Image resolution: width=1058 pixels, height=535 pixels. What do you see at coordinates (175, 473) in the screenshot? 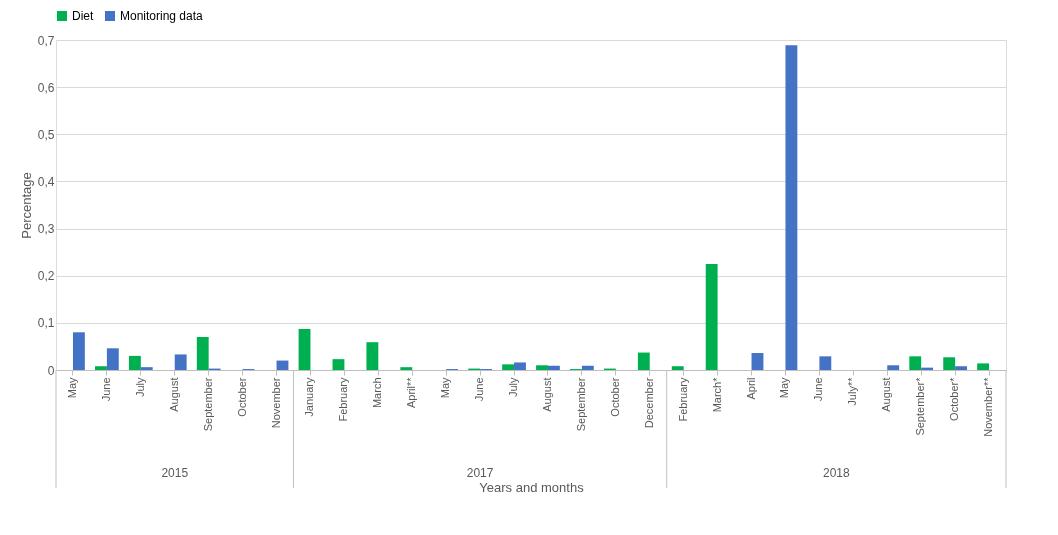
I see `text: 2015` at bounding box center [175, 473].